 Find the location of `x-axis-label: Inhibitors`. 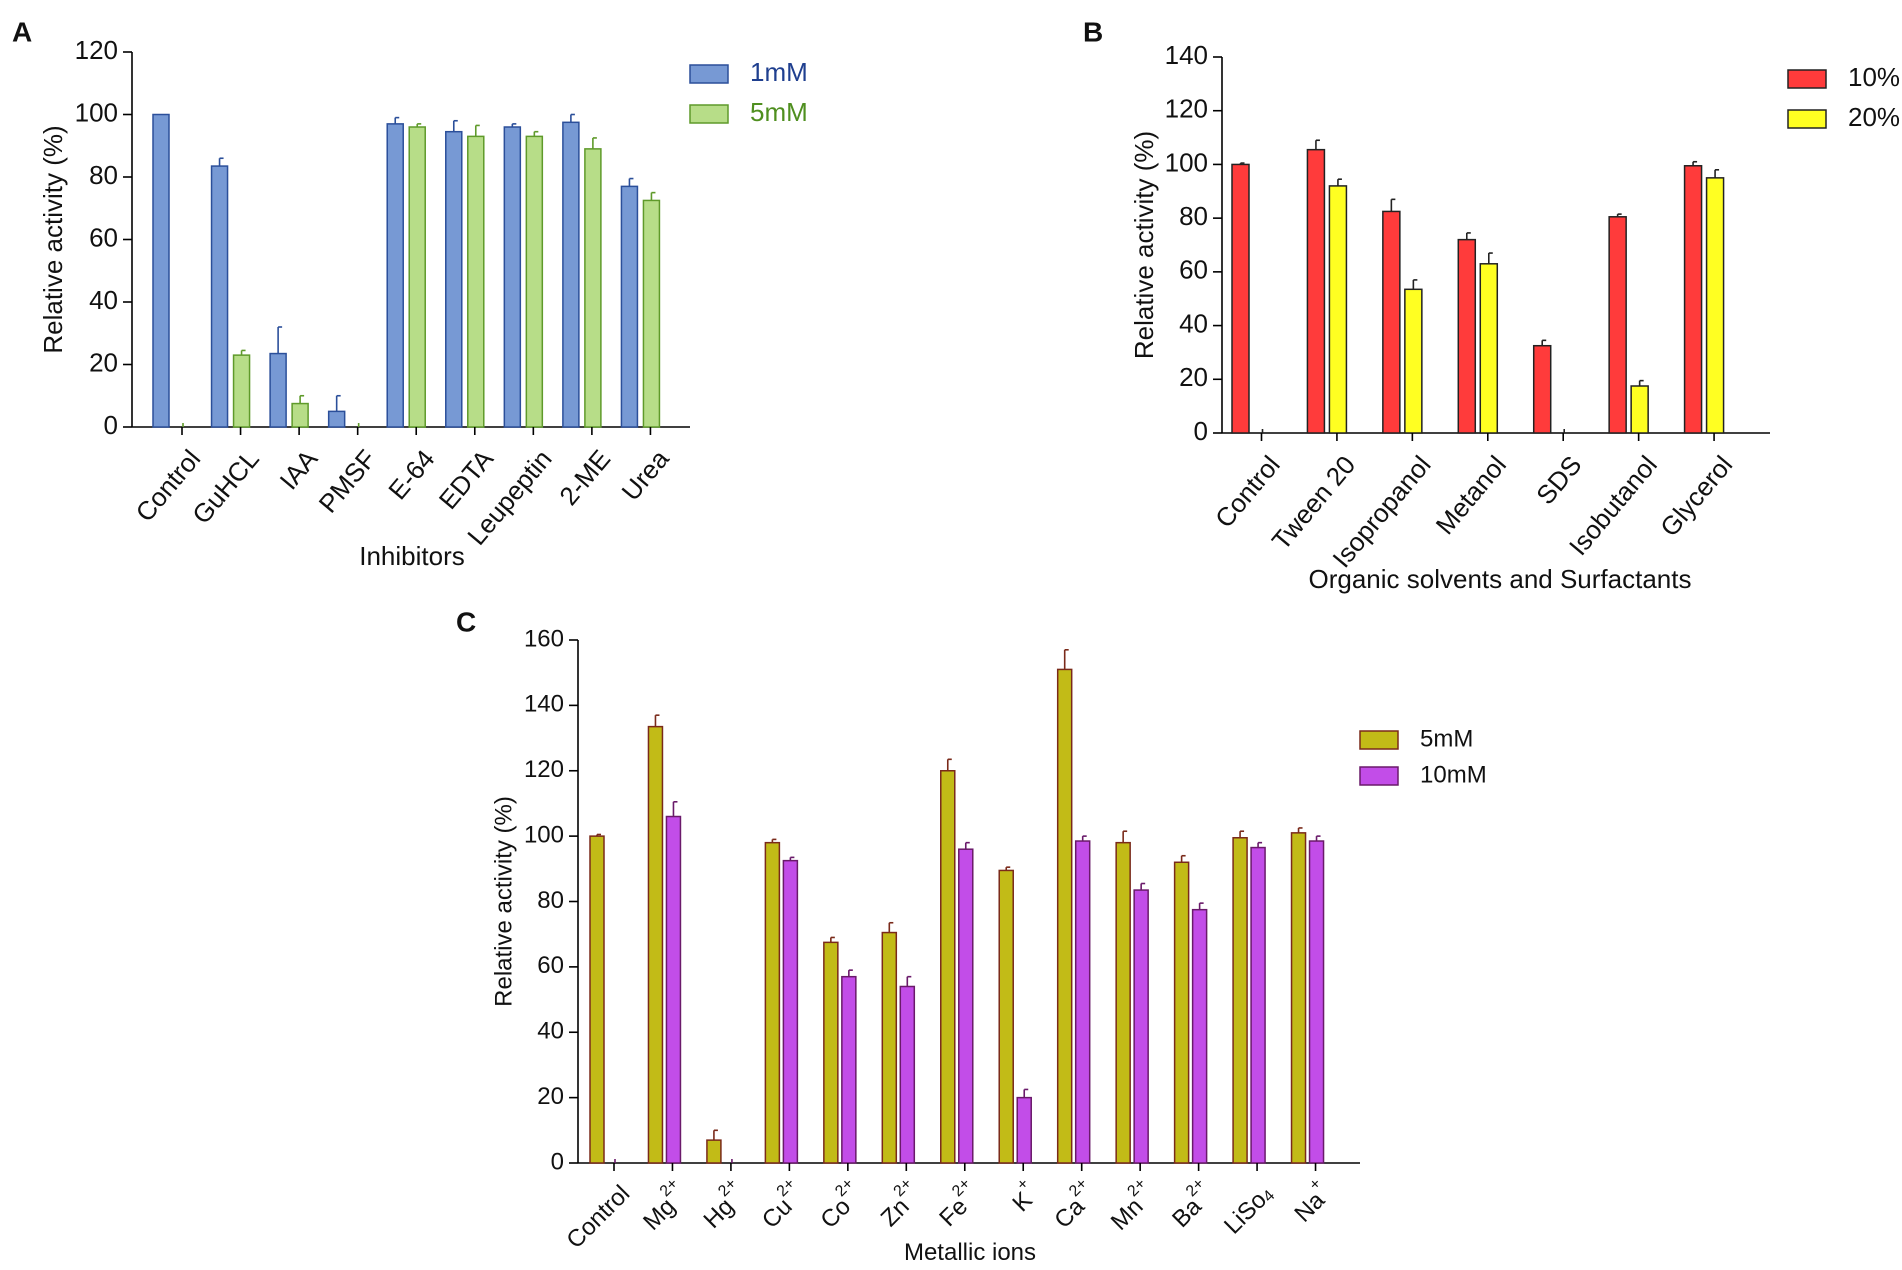

x-axis-label: Inhibitors is located at coordinates (412, 556).